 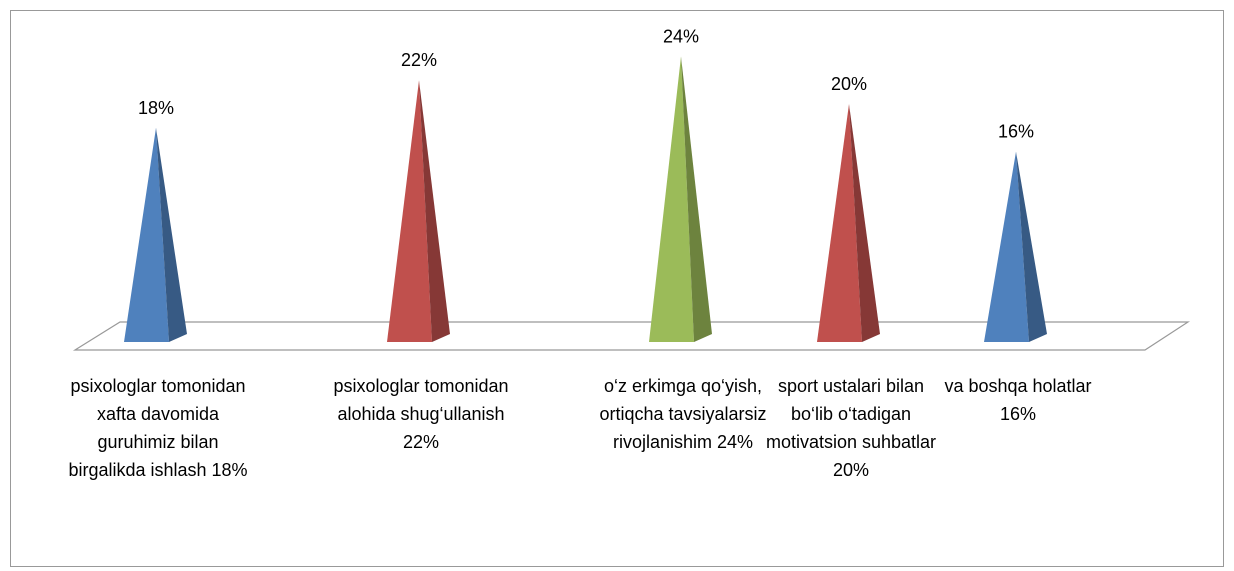 What do you see at coordinates (1018, 400) in the screenshot?
I see `category-label: va boshqa holatlar 16%` at bounding box center [1018, 400].